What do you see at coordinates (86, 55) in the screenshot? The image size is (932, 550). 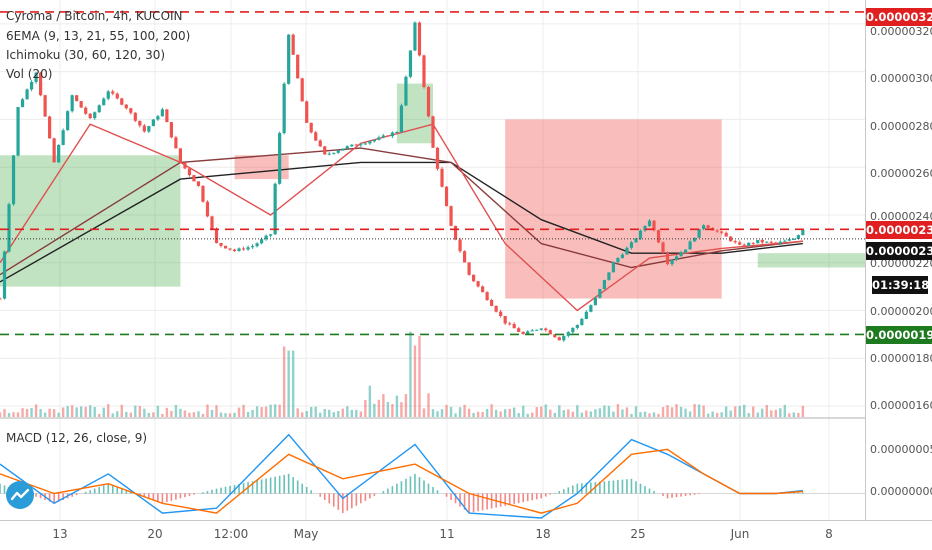 I see `ichimoku-legend: Ichimoku (30, 60, 120, 30)` at bounding box center [86, 55].